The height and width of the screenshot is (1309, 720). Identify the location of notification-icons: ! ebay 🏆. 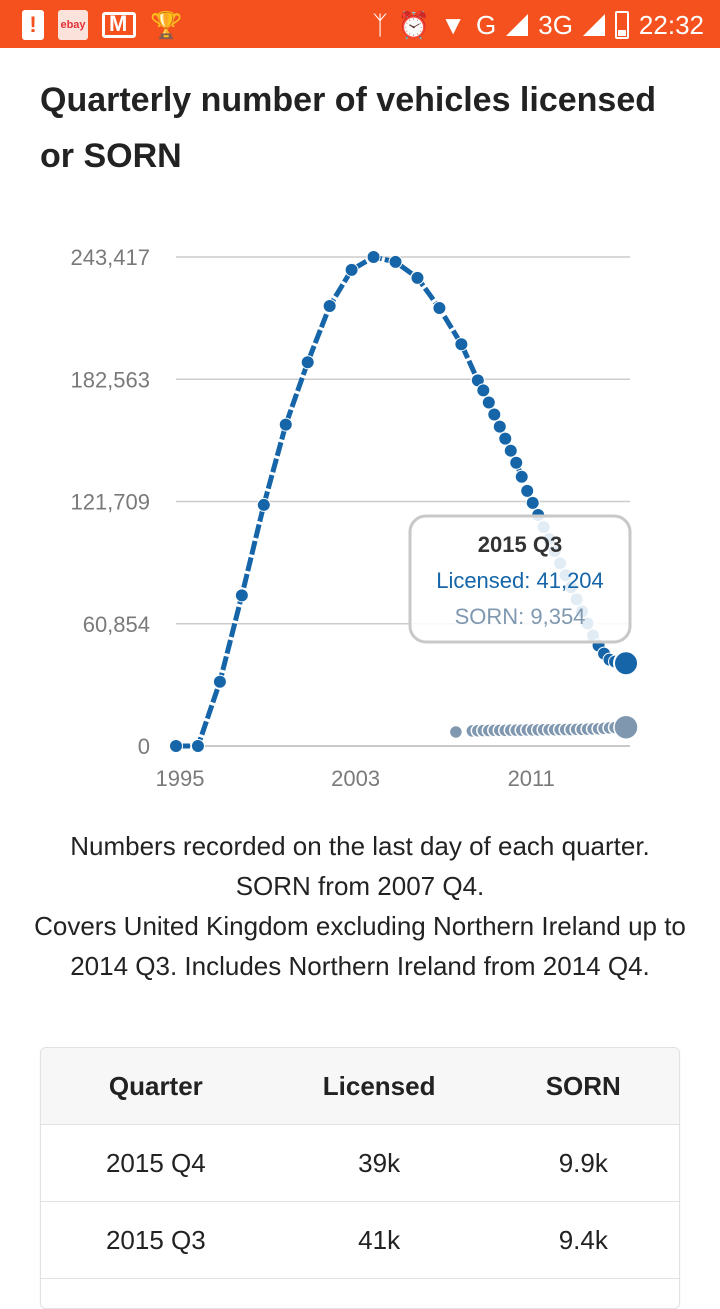
(102, 25).